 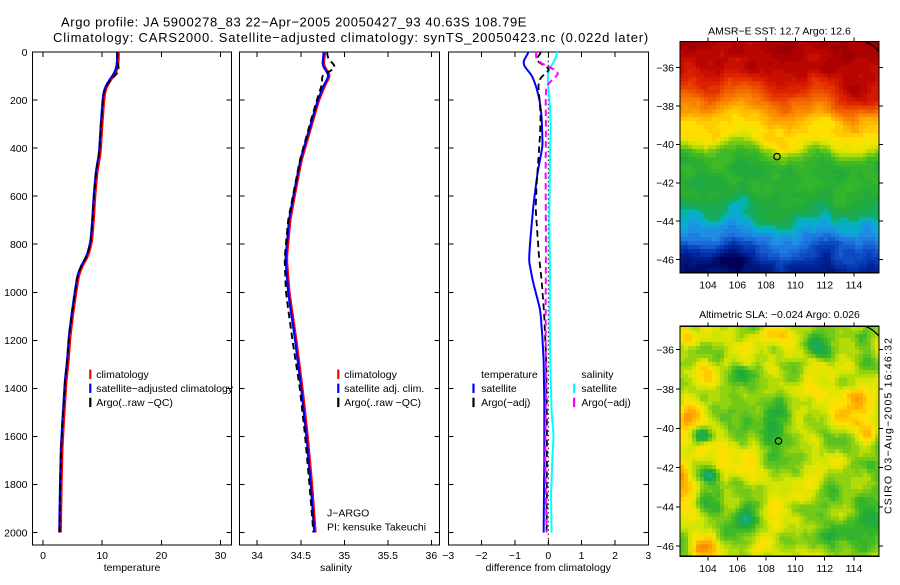 What do you see at coordinates (257, 556) in the screenshot?
I see `svg-text: 34` at bounding box center [257, 556].